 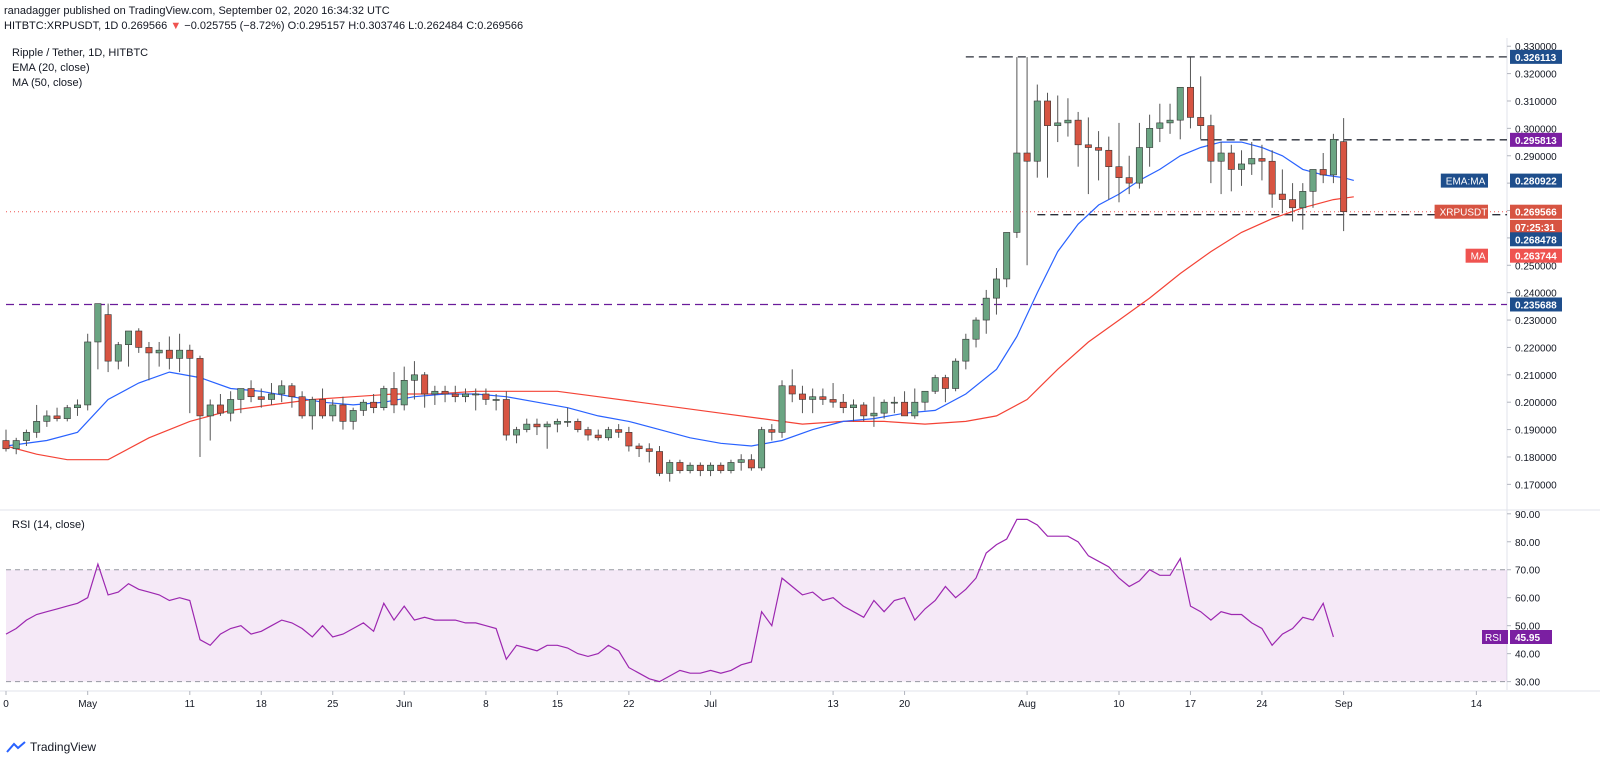 I want to click on price-tick-label: 0.230000, so click(x=1536, y=321).